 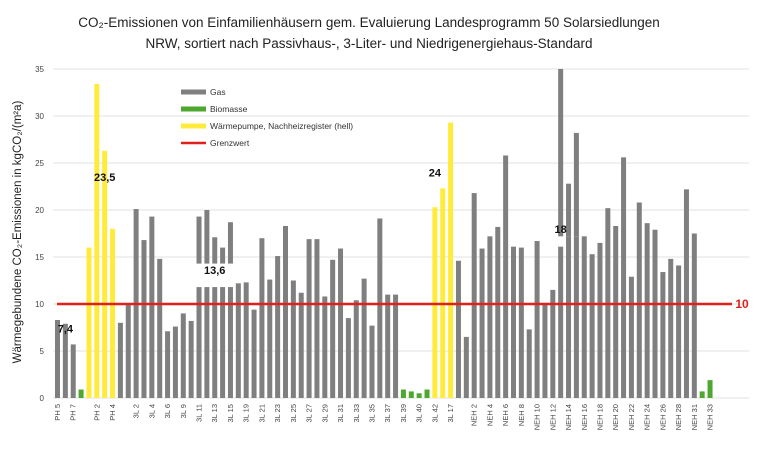 I want to click on annotation-2: 23,5, so click(x=104, y=178).